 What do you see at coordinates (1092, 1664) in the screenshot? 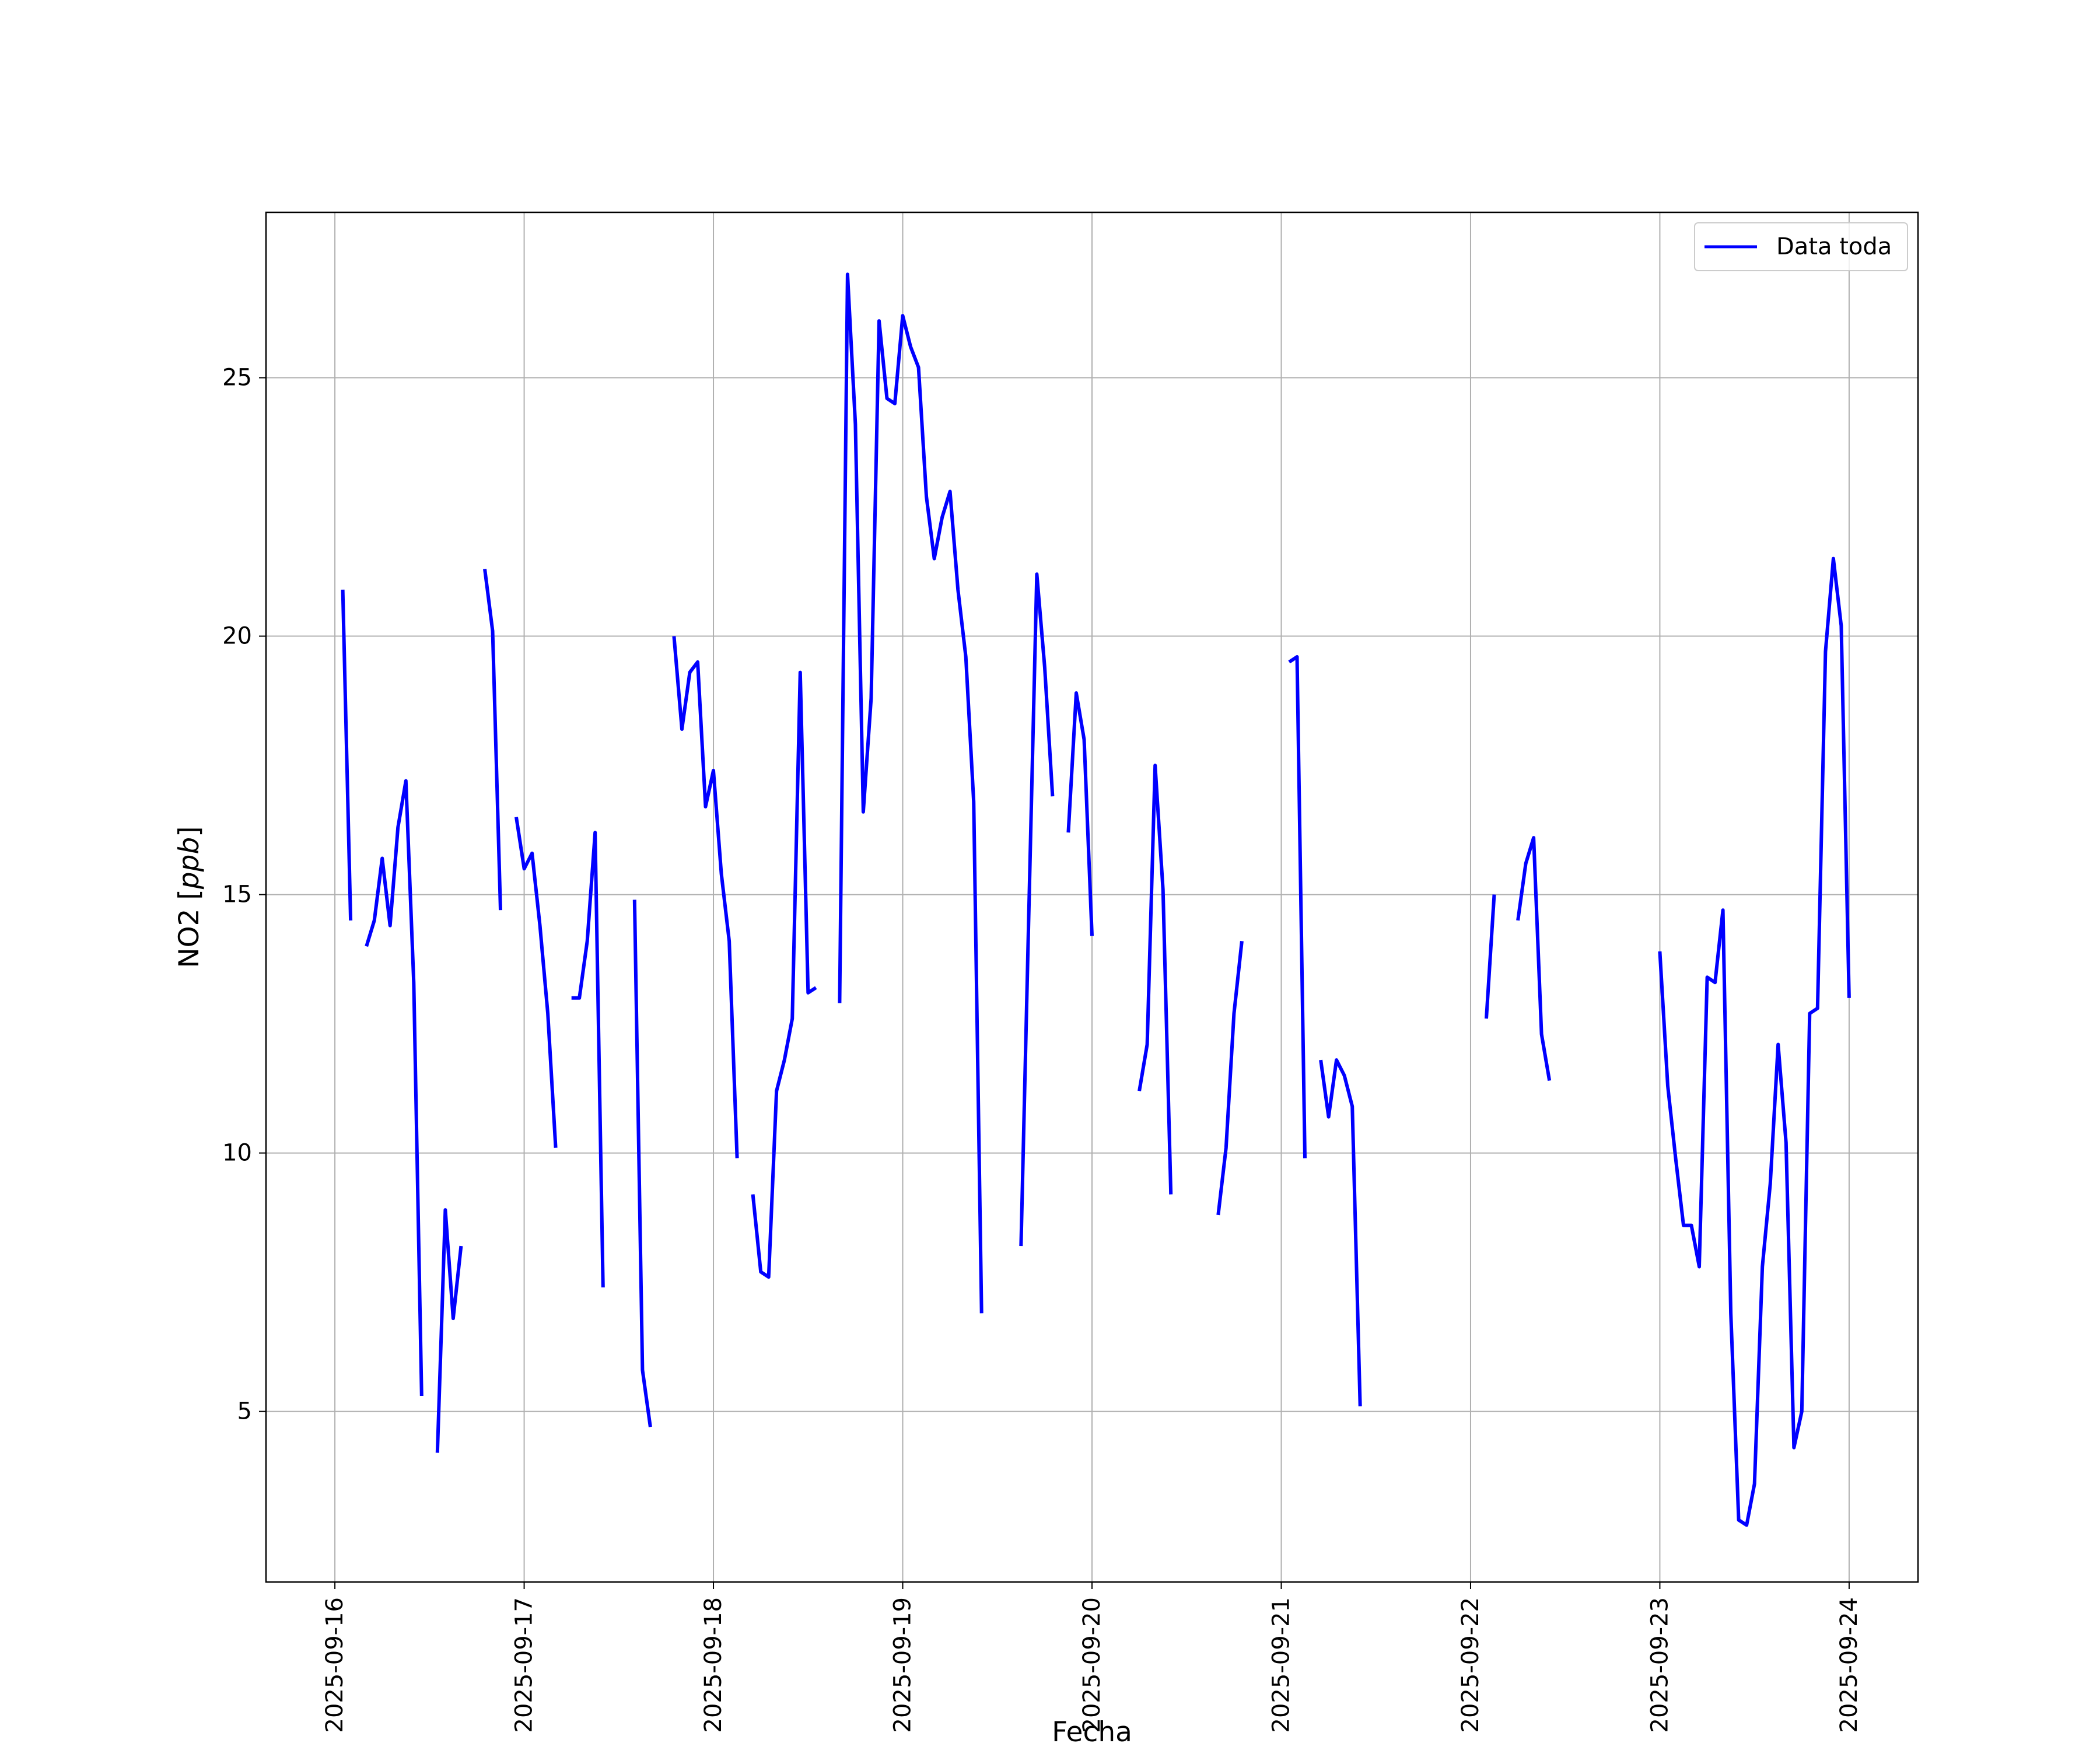
I see `x-tick-label: 2025-09-20` at bounding box center [1092, 1664].